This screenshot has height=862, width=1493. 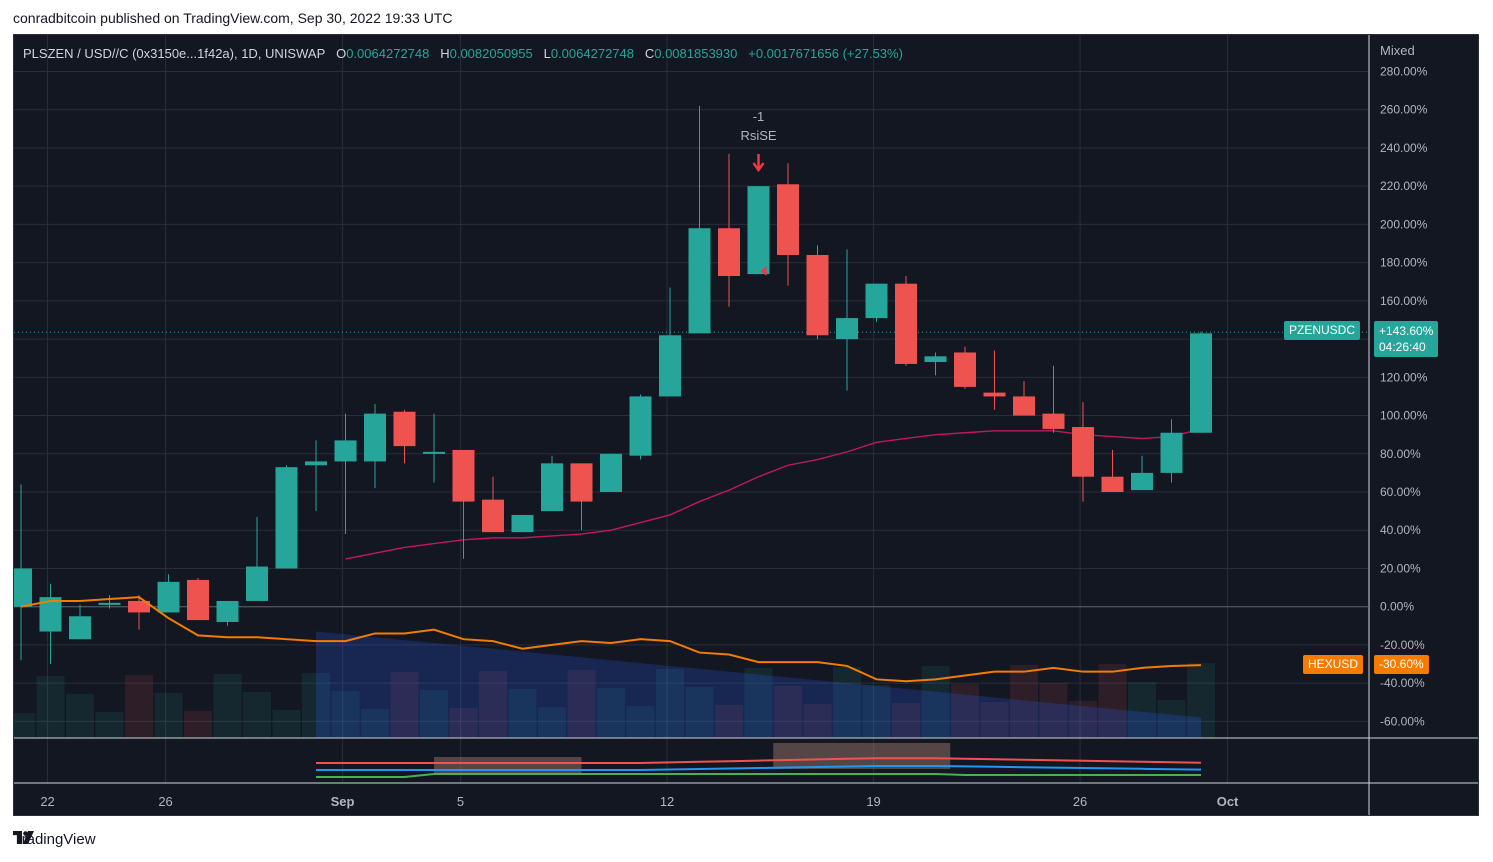 I want to click on tradingview-logo: TradingView, so click(x=54, y=839).